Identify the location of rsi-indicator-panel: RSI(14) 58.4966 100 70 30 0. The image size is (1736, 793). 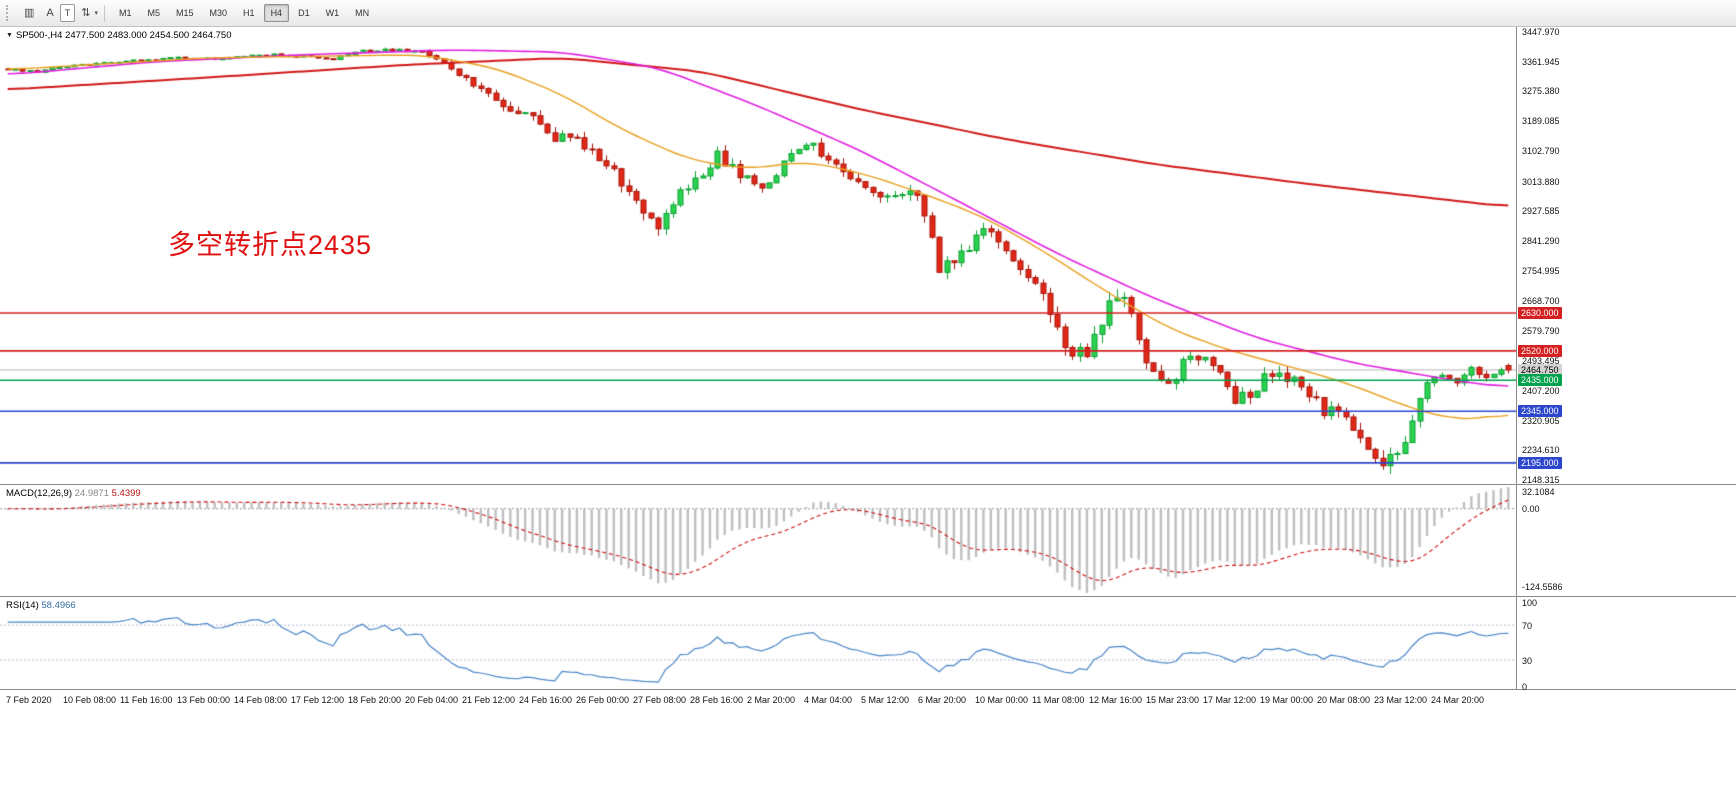
(868, 644).